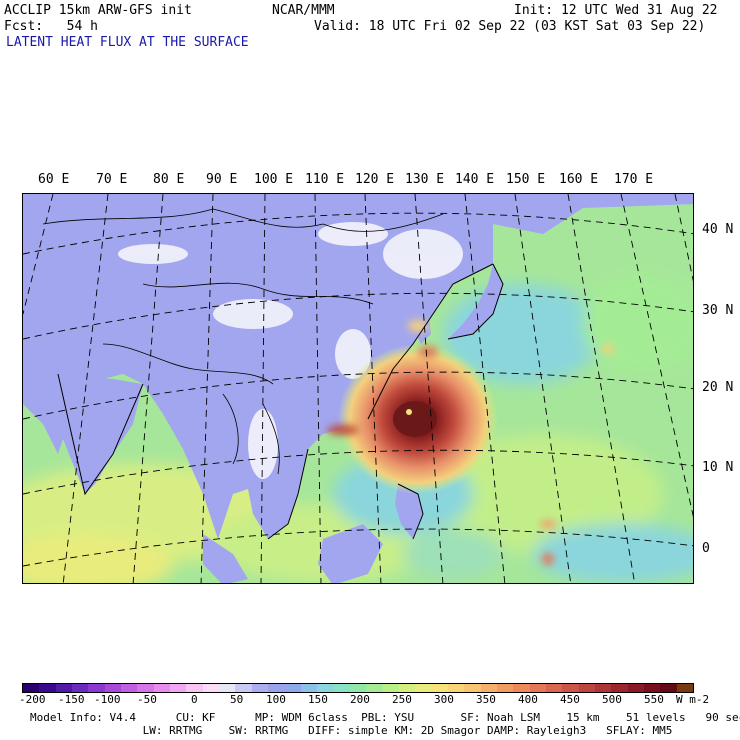 The image size is (740, 740). I want to click on colorbar, so click(358, 688).